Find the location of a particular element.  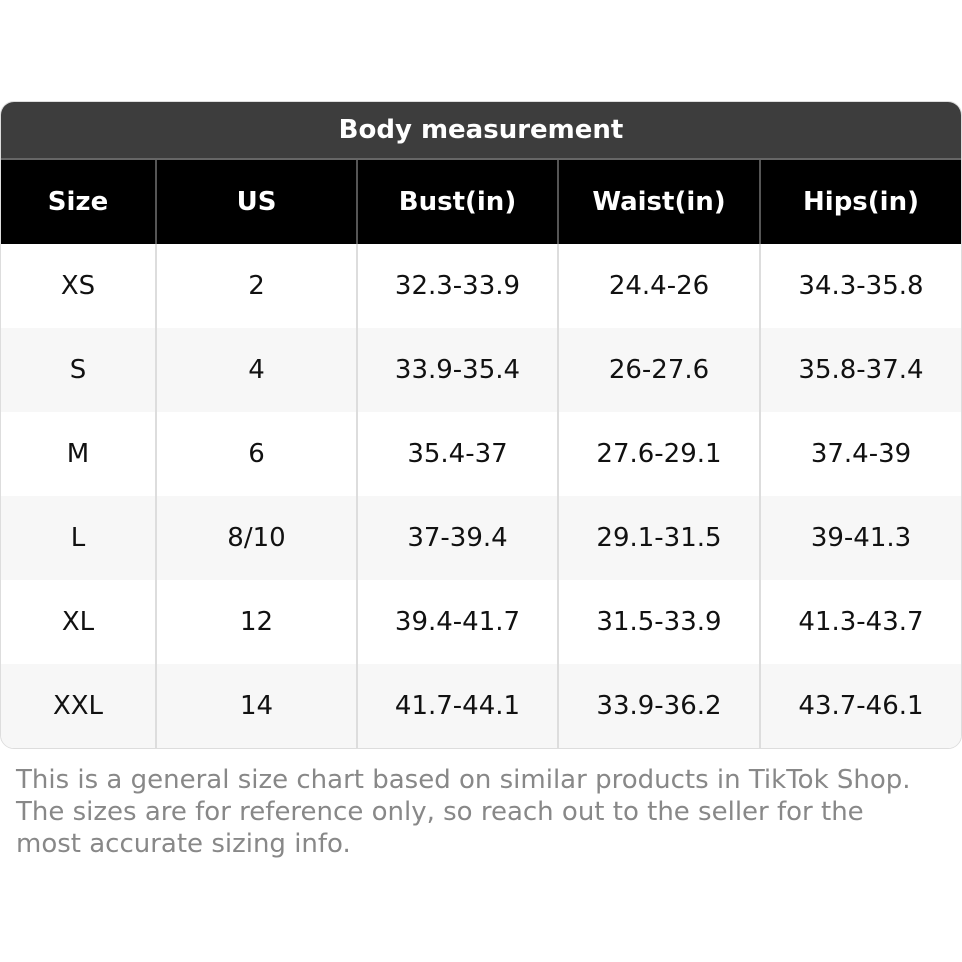

column-header: Bust(in) is located at coordinates (458, 202).